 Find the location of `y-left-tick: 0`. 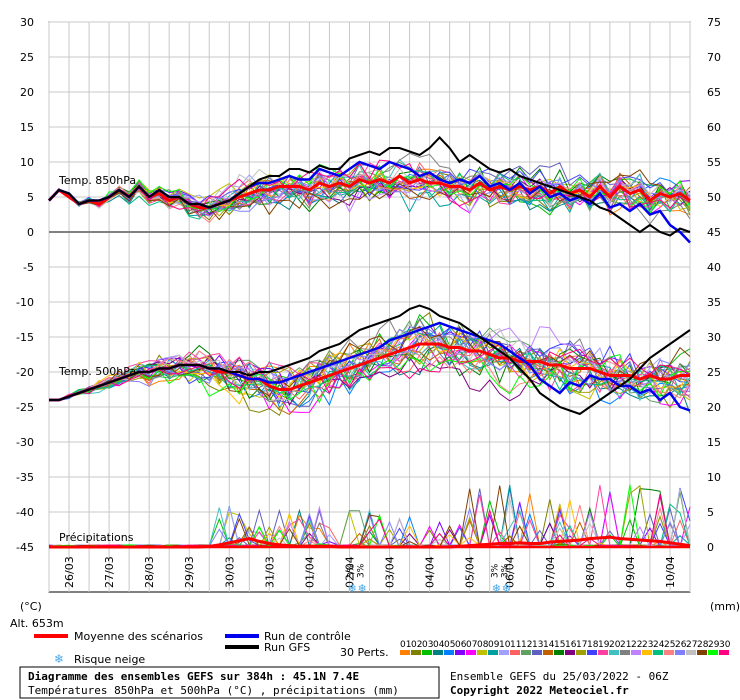

y-left-tick: 0 is located at coordinates (30, 232).